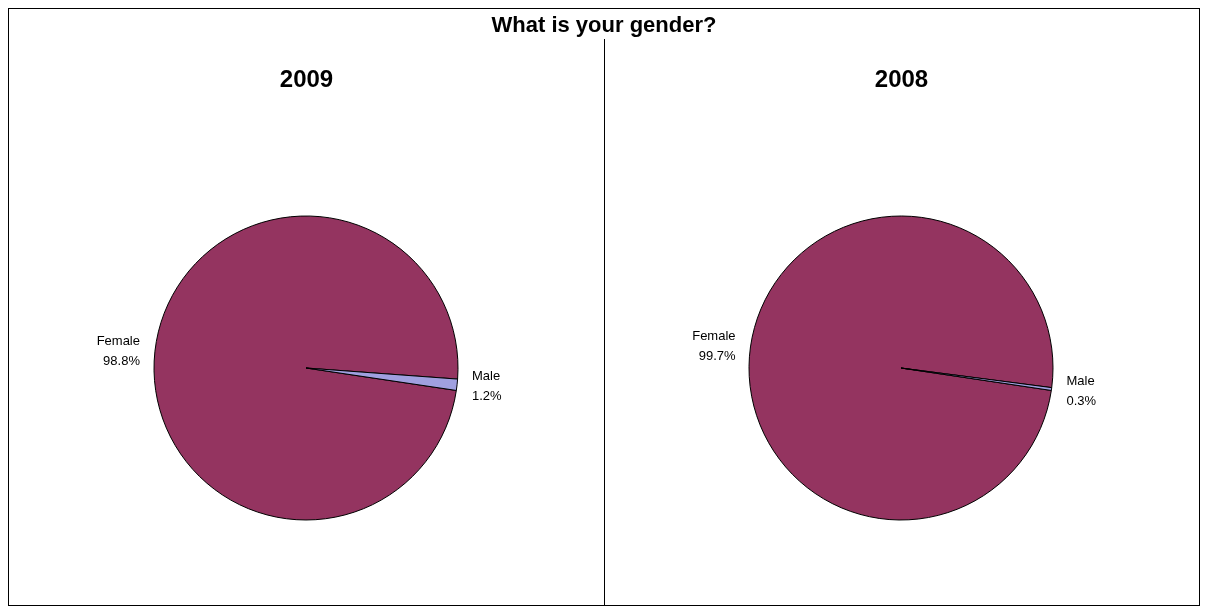  I want to click on text: What is your gender?, so click(604, 25).